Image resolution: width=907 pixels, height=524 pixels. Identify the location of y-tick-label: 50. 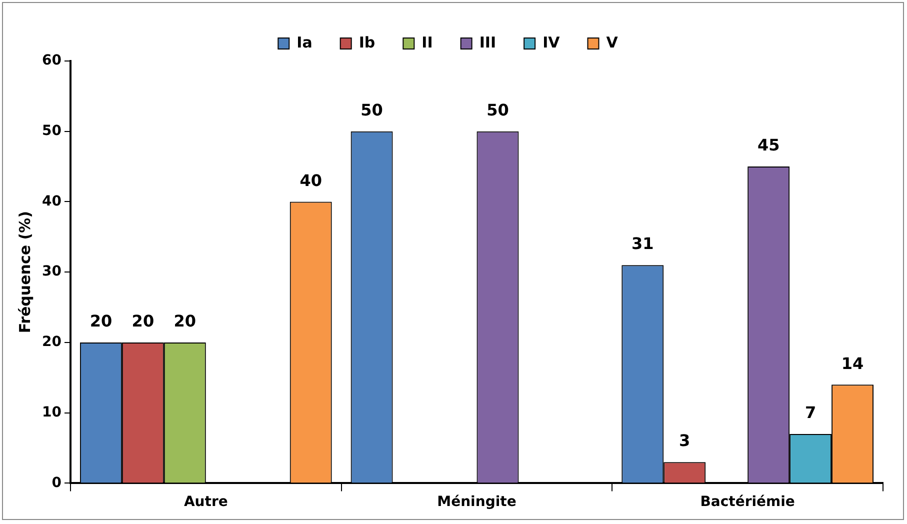
(52, 131).